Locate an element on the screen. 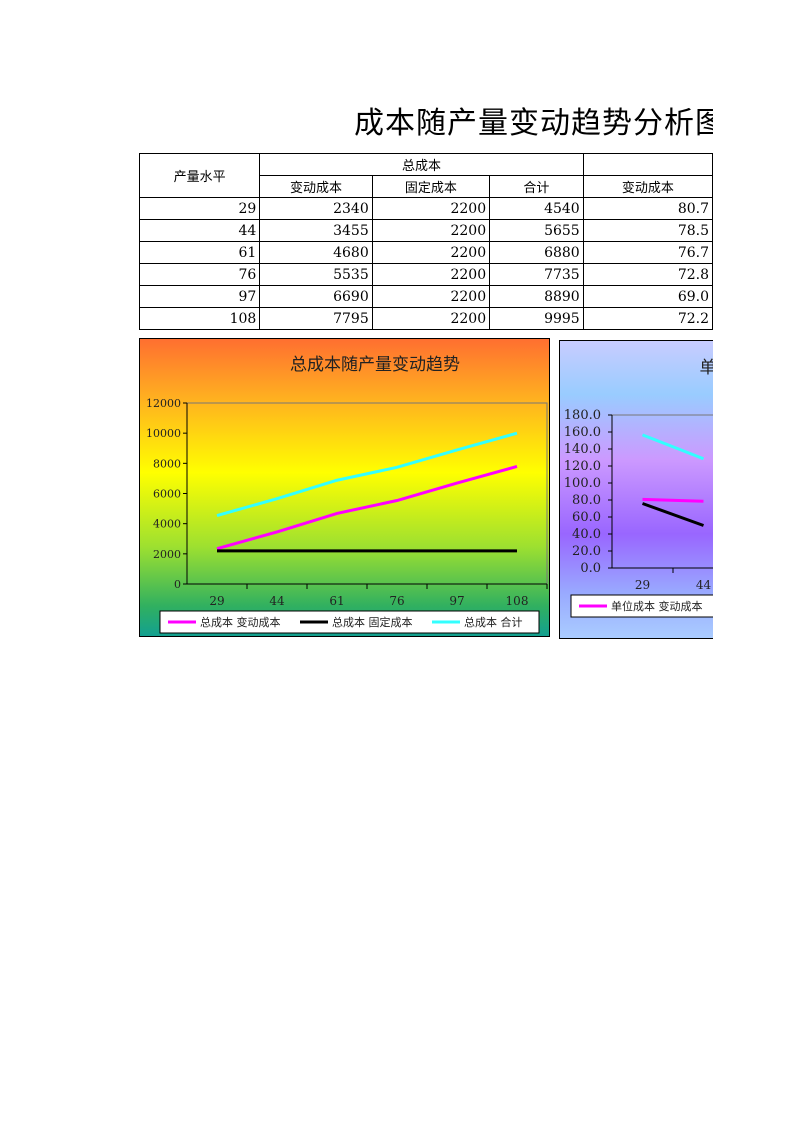 The height and width of the screenshot is (1122, 793). legend-label: 总成本 合计 is located at coordinates (493, 622).